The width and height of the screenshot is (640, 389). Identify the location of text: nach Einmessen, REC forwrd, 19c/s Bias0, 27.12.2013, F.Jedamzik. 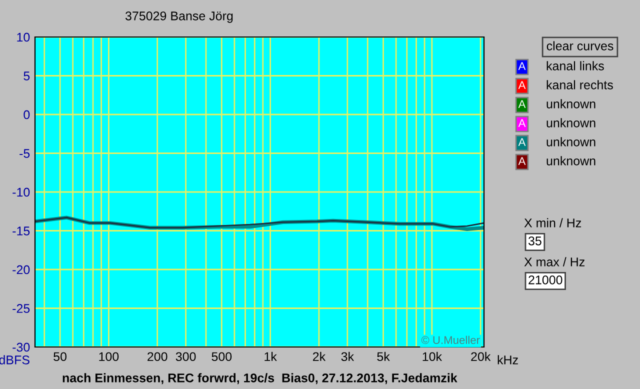
(260, 378).